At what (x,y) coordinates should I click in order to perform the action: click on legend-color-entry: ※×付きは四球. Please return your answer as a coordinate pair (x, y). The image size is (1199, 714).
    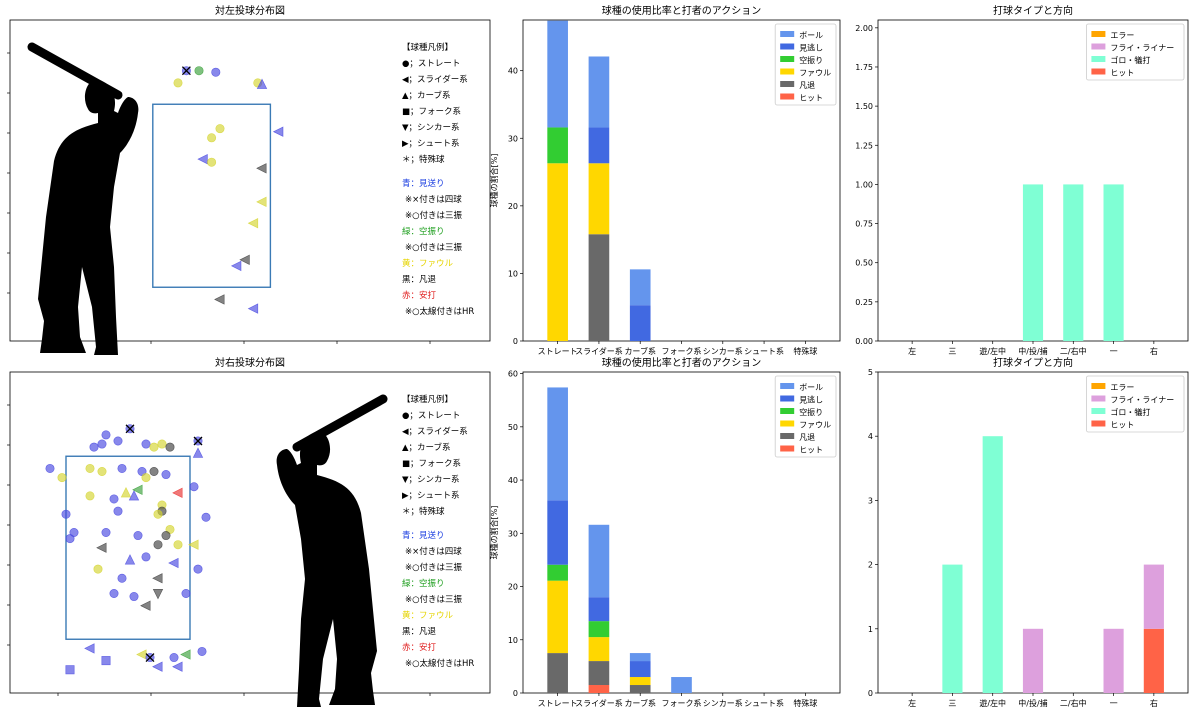
    Looking at the image, I should click on (433, 199).